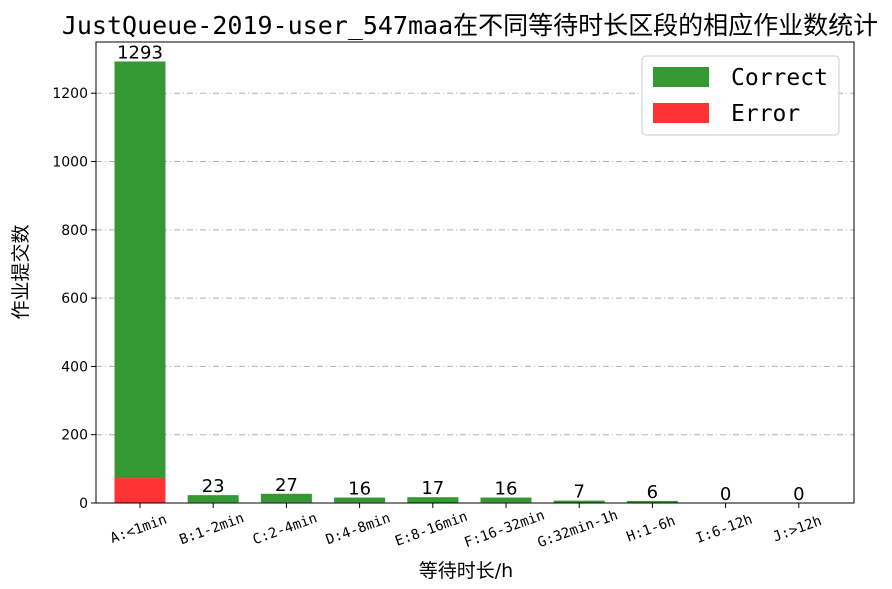  What do you see at coordinates (652, 492) in the screenshot?
I see `bar-total-label: 6` at bounding box center [652, 492].